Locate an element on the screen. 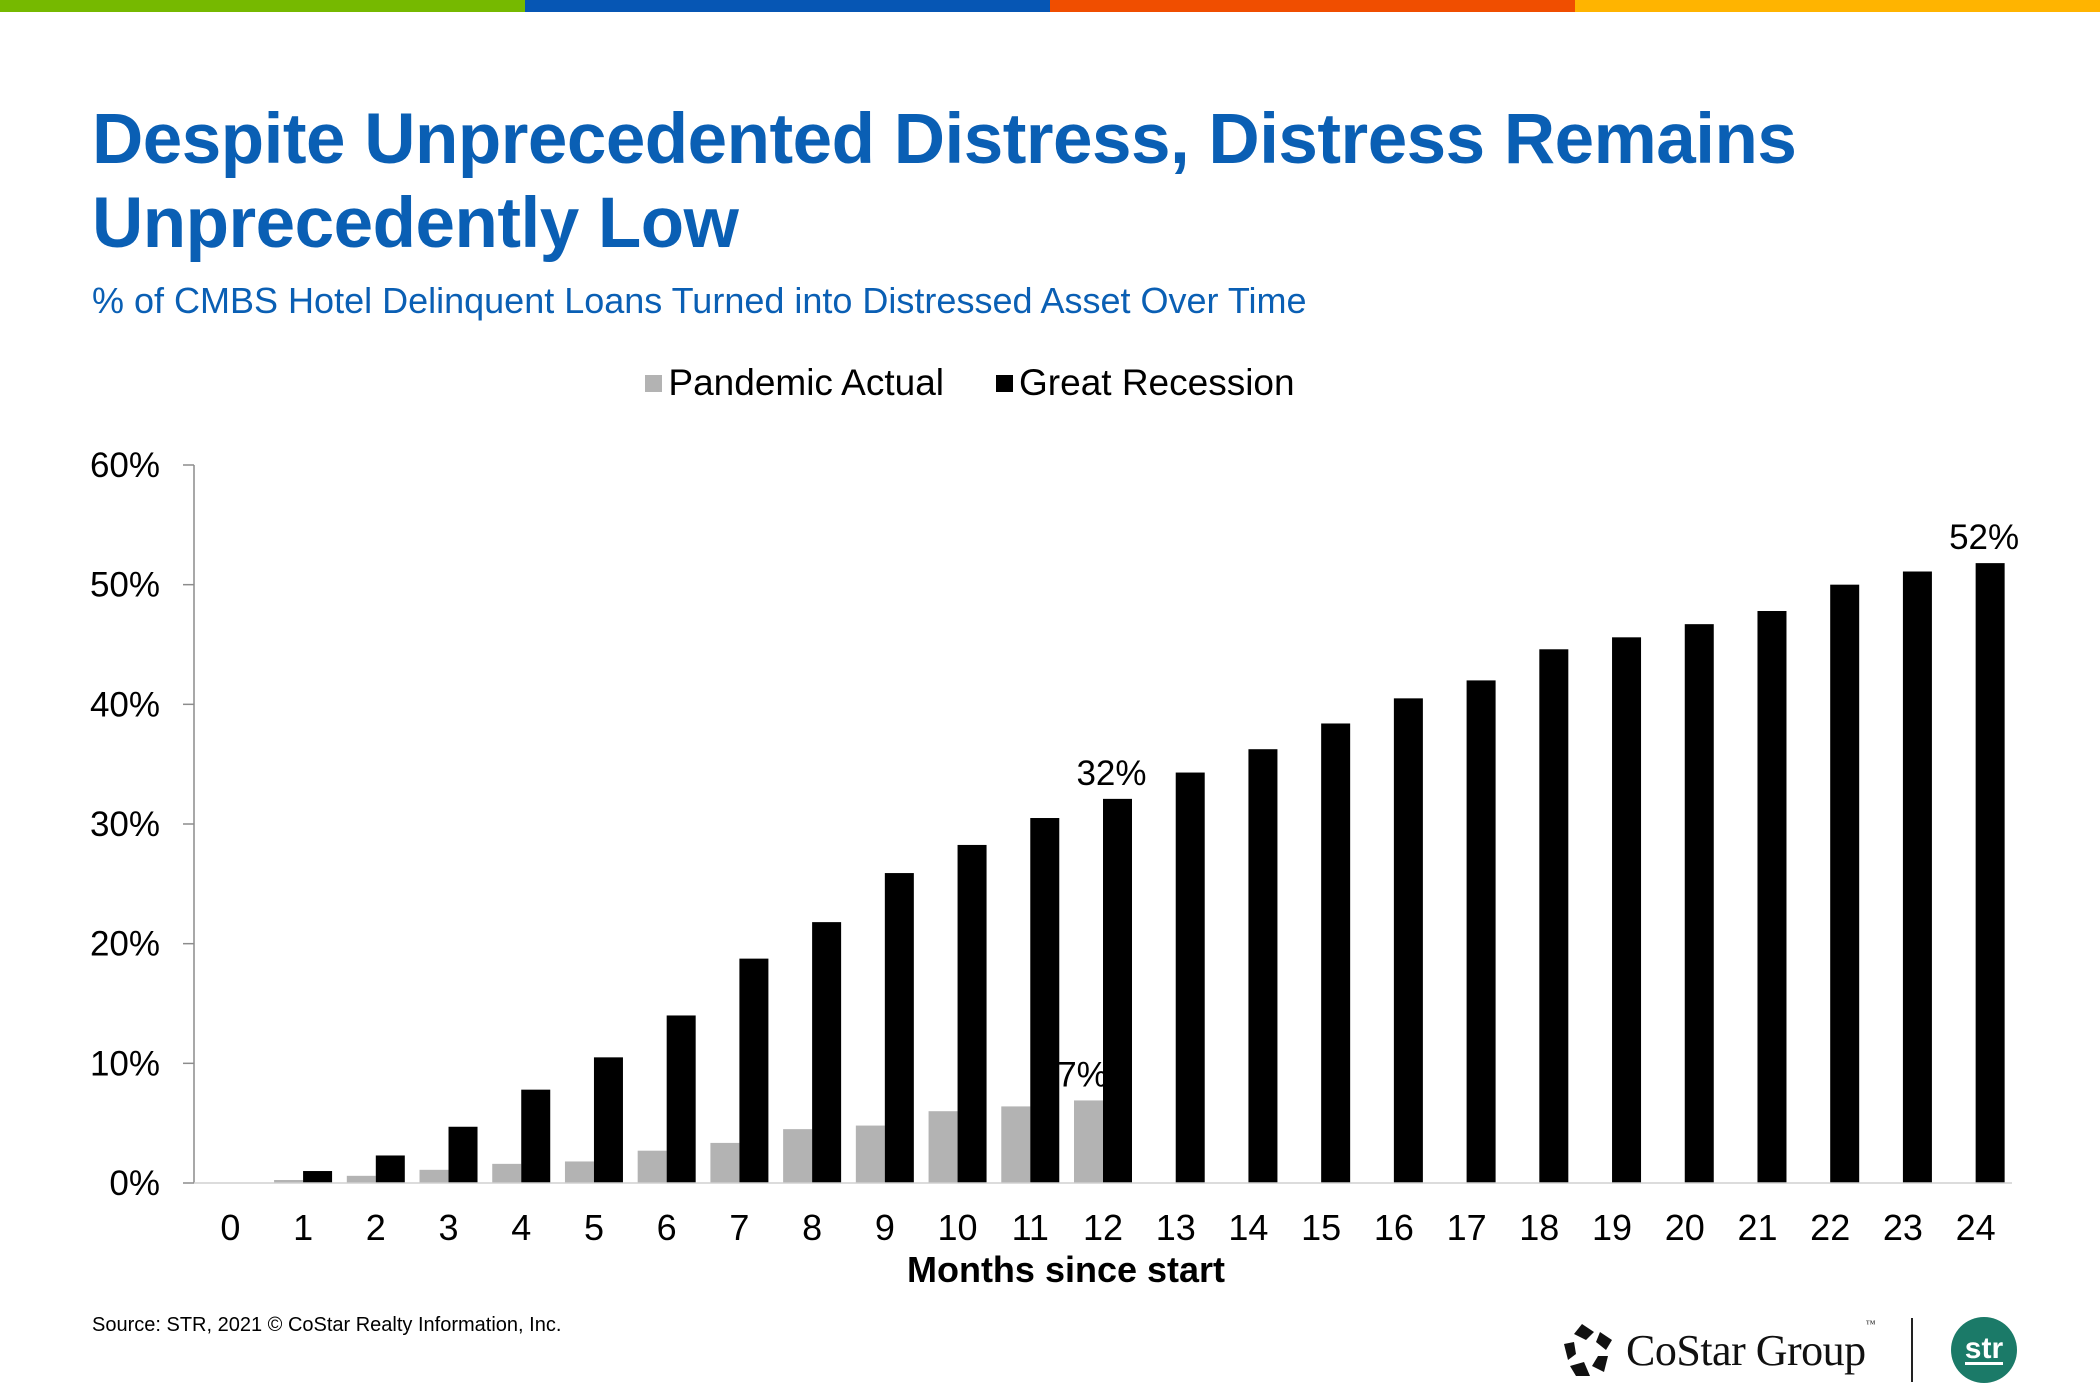 This screenshot has width=2100, height=1400. x-tick-label: 20 is located at coordinates (1685, 1227).